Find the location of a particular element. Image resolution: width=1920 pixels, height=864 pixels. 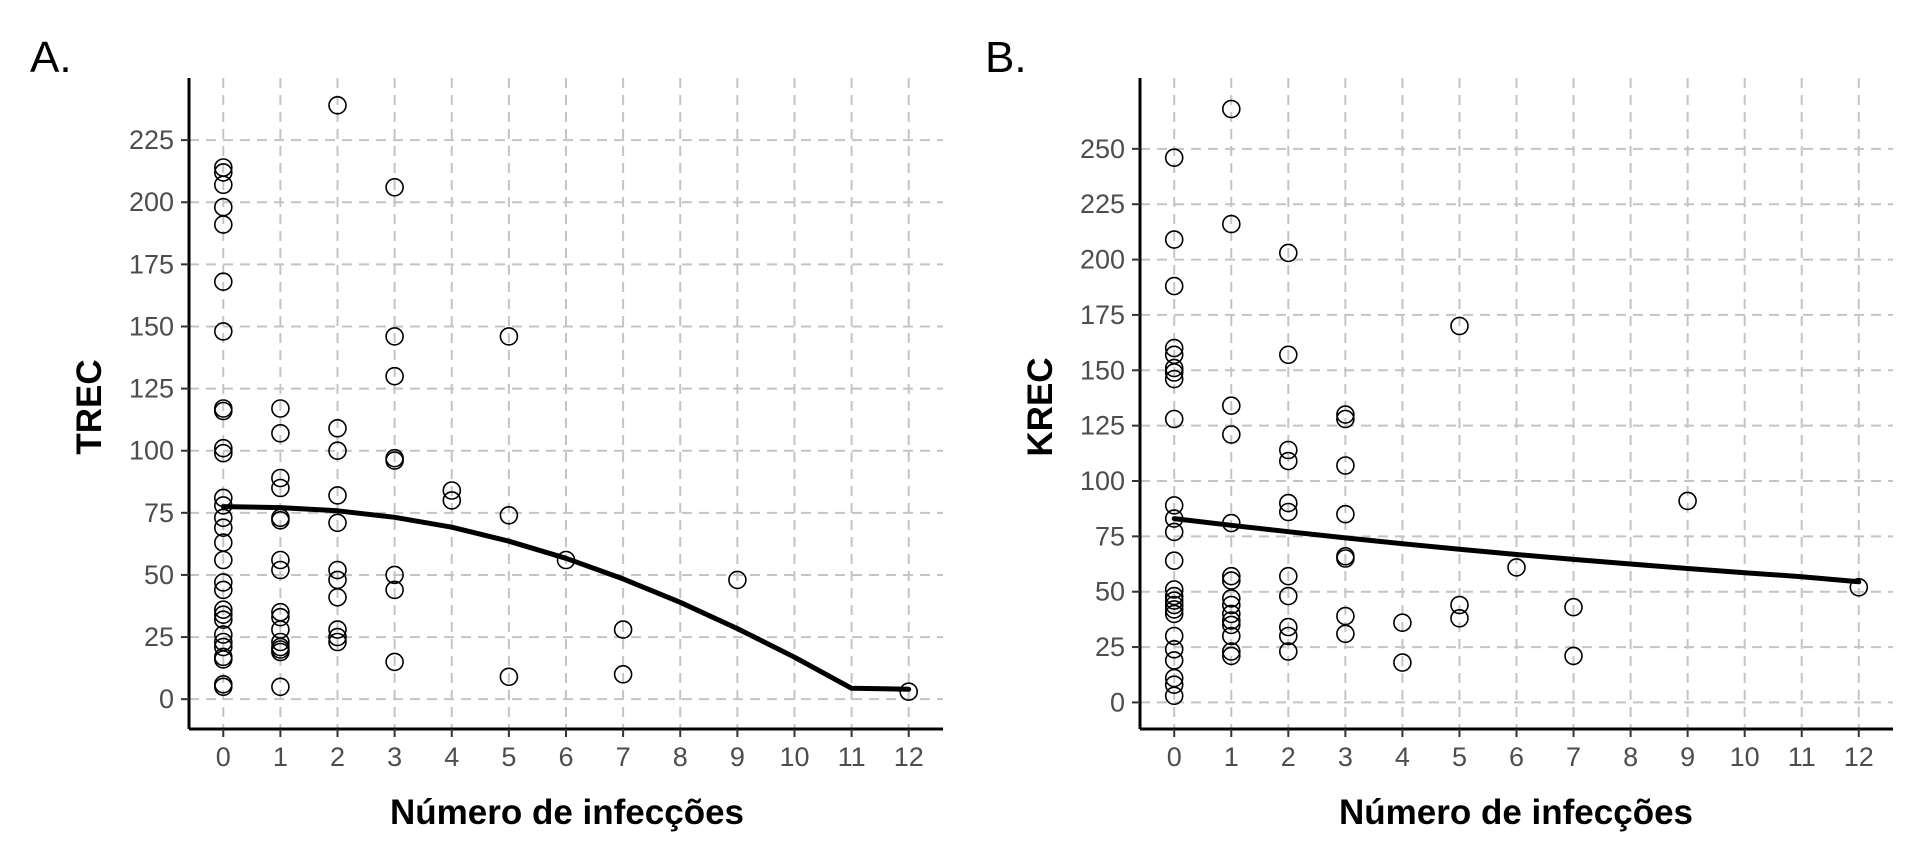

panel-a-label: A. is located at coordinates (51, 57).